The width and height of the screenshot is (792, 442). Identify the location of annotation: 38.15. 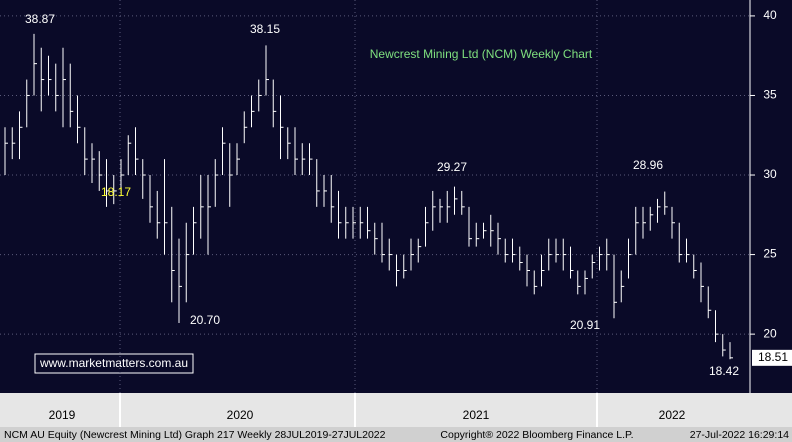
(265, 29).